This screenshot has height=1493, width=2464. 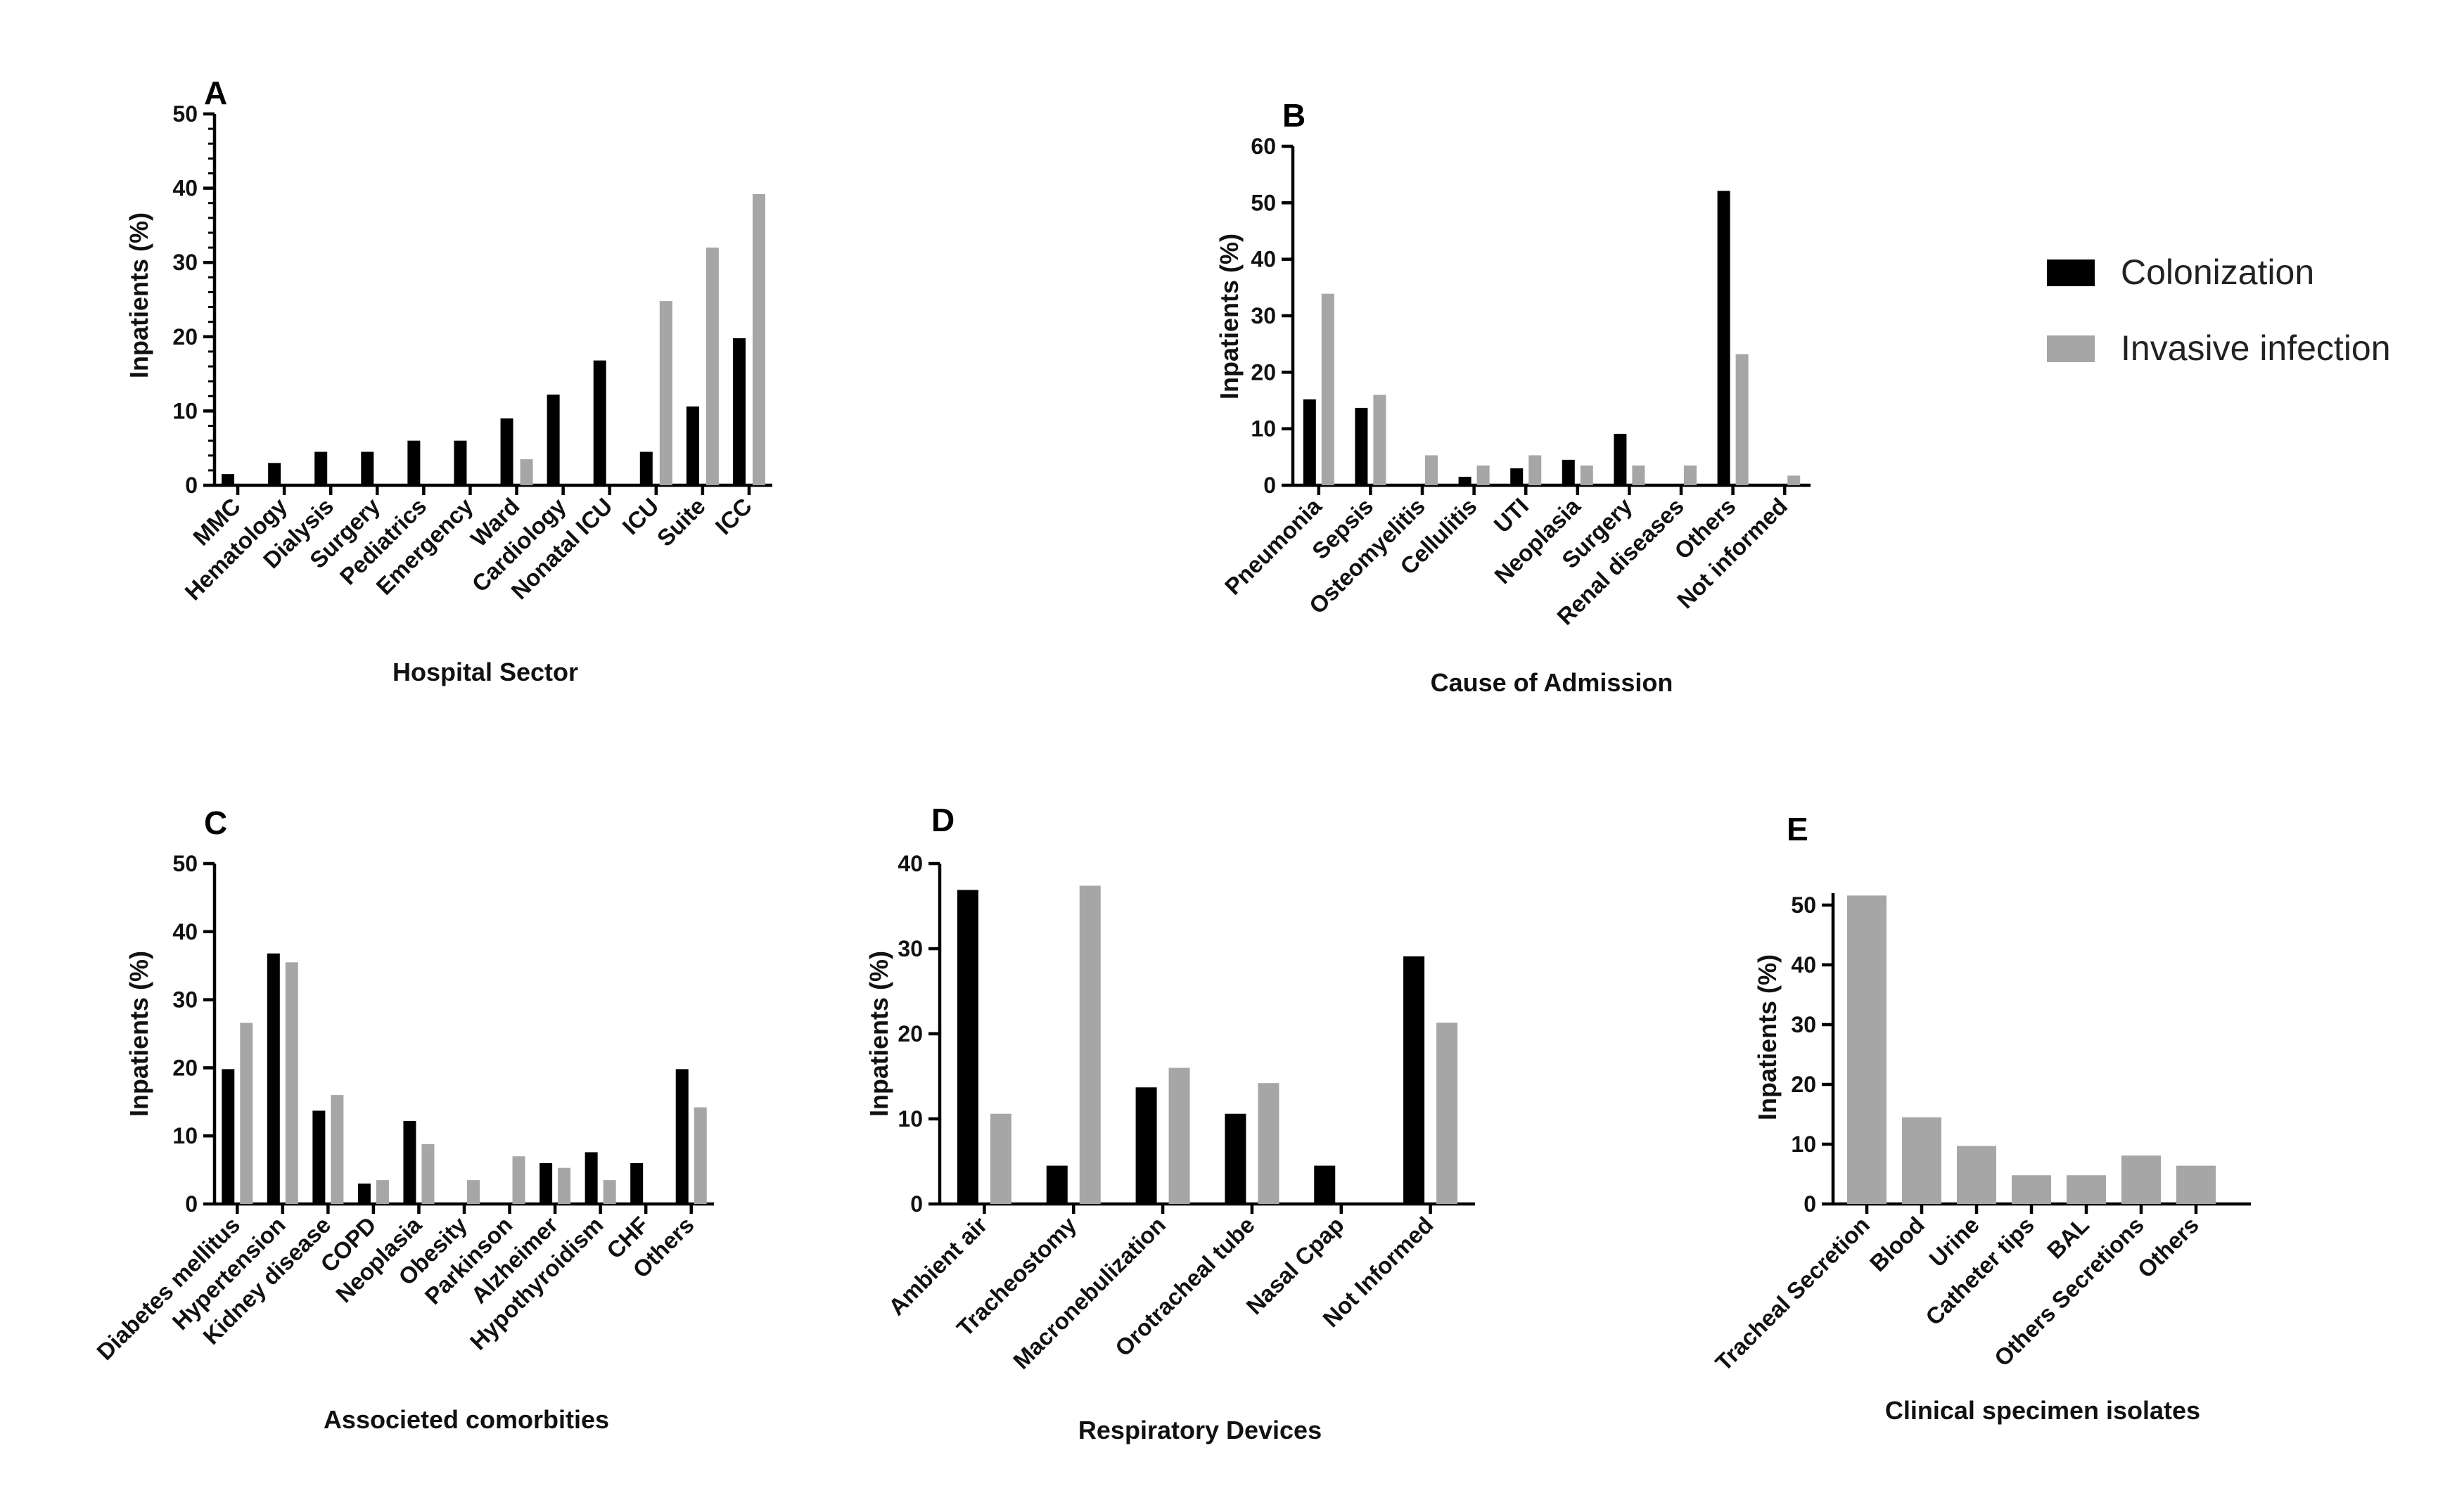 I want to click on bar-colonization-alzheimer, so click(x=546, y=1183).